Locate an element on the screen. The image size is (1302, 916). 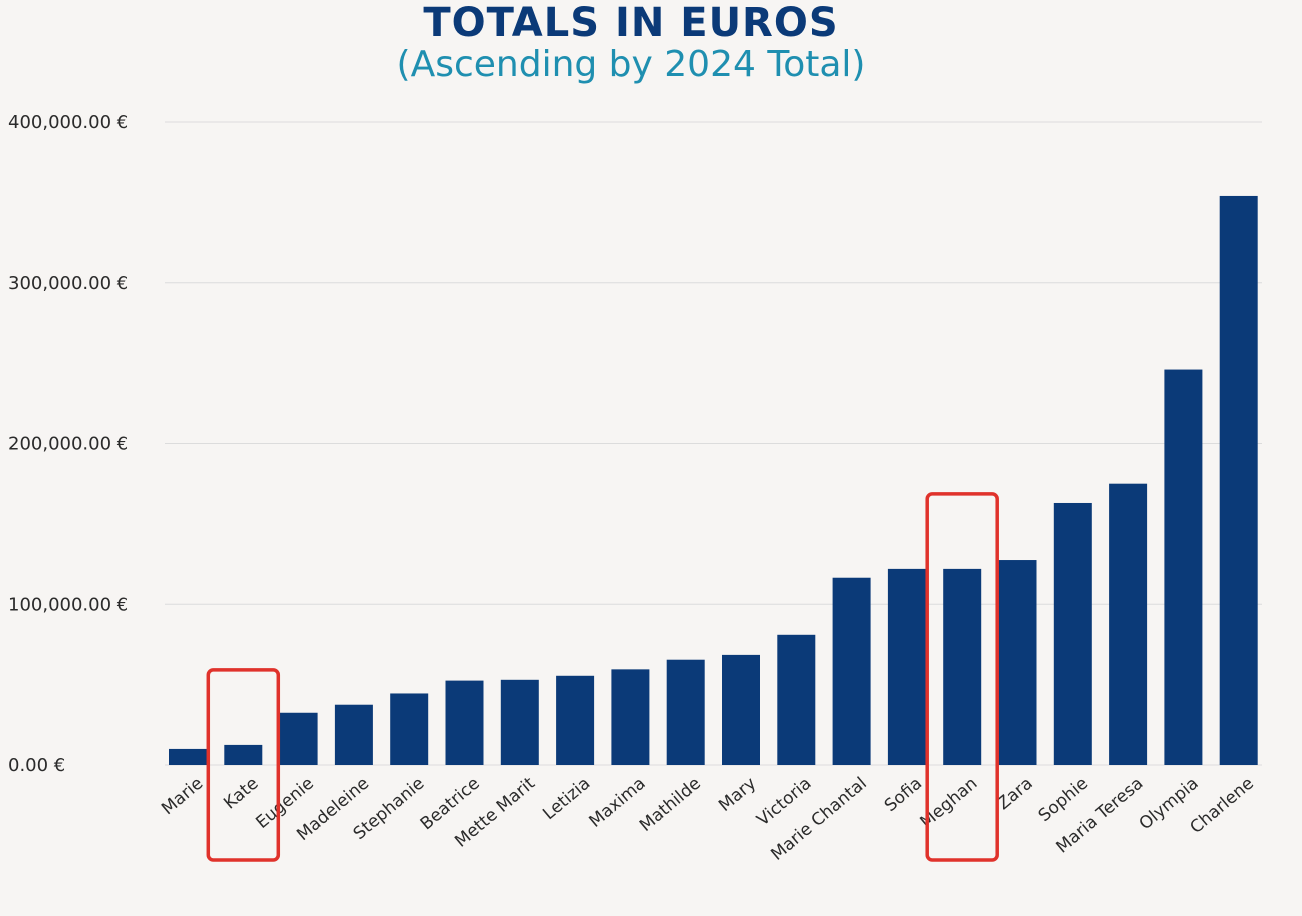
y-tick-label: 200,000.00 € is located at coordinates (68, 444).